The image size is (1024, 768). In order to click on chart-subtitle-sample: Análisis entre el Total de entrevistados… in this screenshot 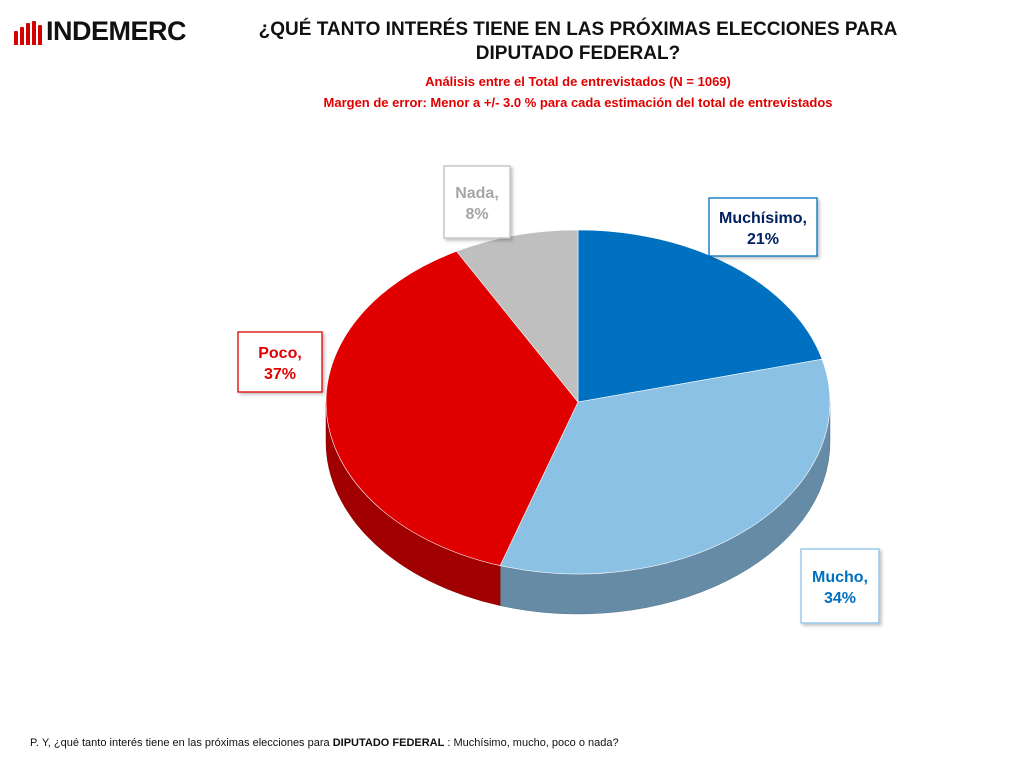, I will do `click(578, 81)`.